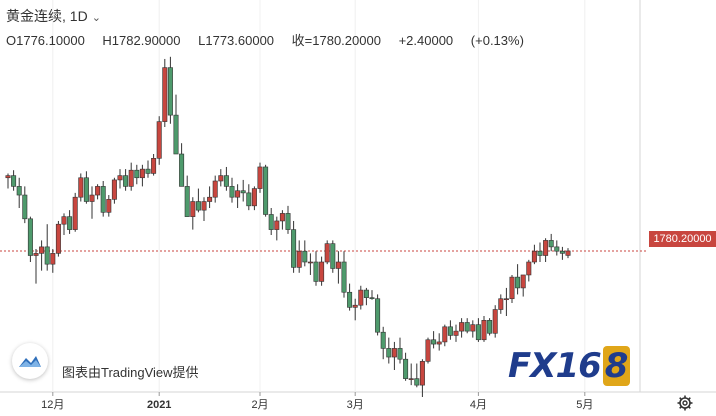 The image size is (716, 416). What do you see at coordinates (130, 372) in the screenshot?
I see `tradingview-credit: 图表由TradingView提供` at bounding box center [130, 372].